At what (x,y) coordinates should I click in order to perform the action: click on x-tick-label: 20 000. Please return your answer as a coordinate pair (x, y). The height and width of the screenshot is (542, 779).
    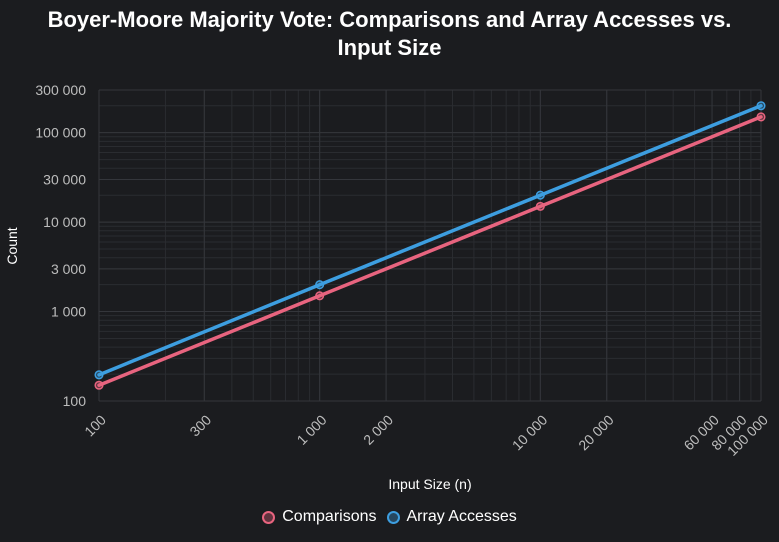
    Looking at the image, I should click on (596, 433).